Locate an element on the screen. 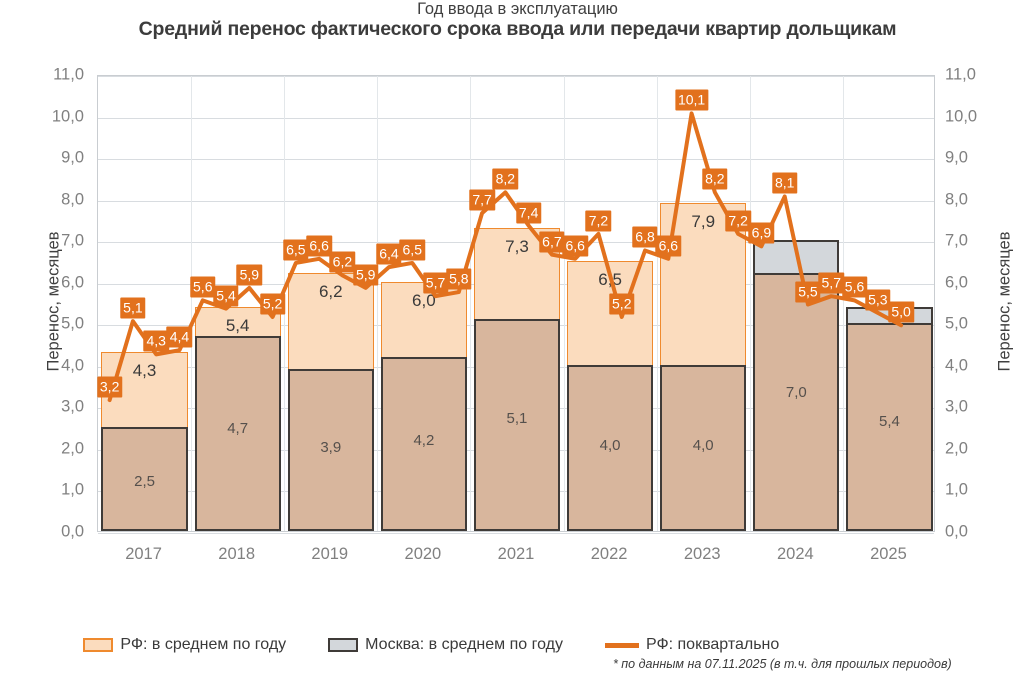 This screenshot has height=685, width=1035. y-tick-label-left: 8,0 is located at coordinates (72, 199).